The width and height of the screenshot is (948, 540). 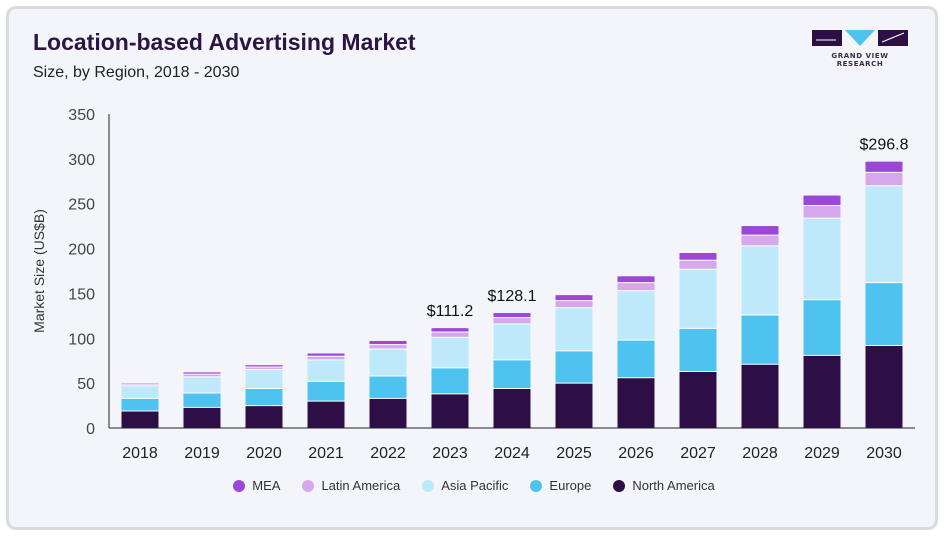 I want to click on bar-north-america-2020, so click(x=264, y=416).